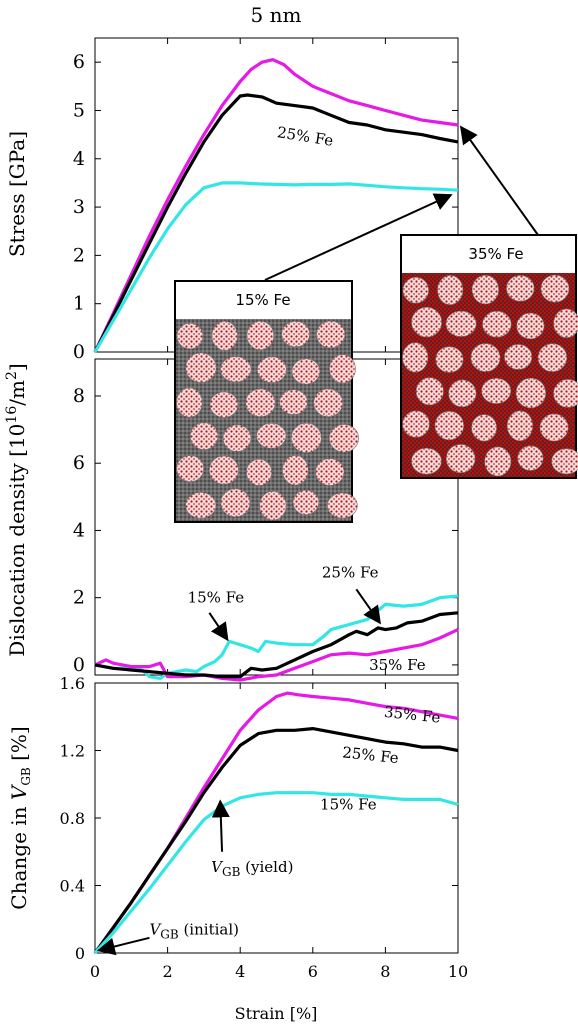  What do you see at coordinates (17, 194) in the screenshot?
I see `stress-ylabel: Stress [GPa]` at bounding box center [17, 194].